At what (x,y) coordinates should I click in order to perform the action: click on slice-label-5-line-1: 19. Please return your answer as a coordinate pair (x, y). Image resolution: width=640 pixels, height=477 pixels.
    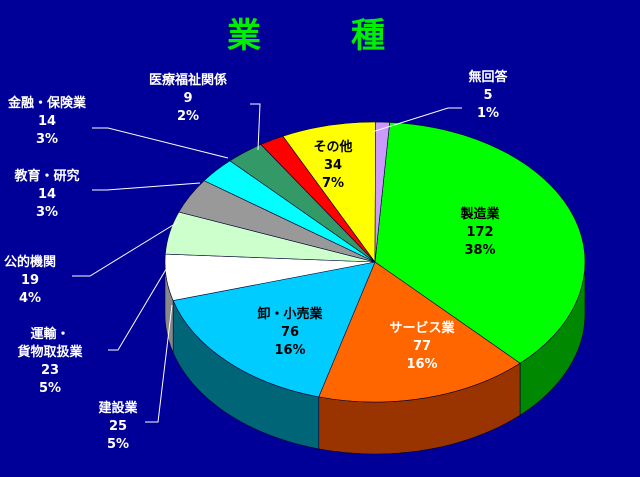
    Looking at the image, I should click on (30, 280).